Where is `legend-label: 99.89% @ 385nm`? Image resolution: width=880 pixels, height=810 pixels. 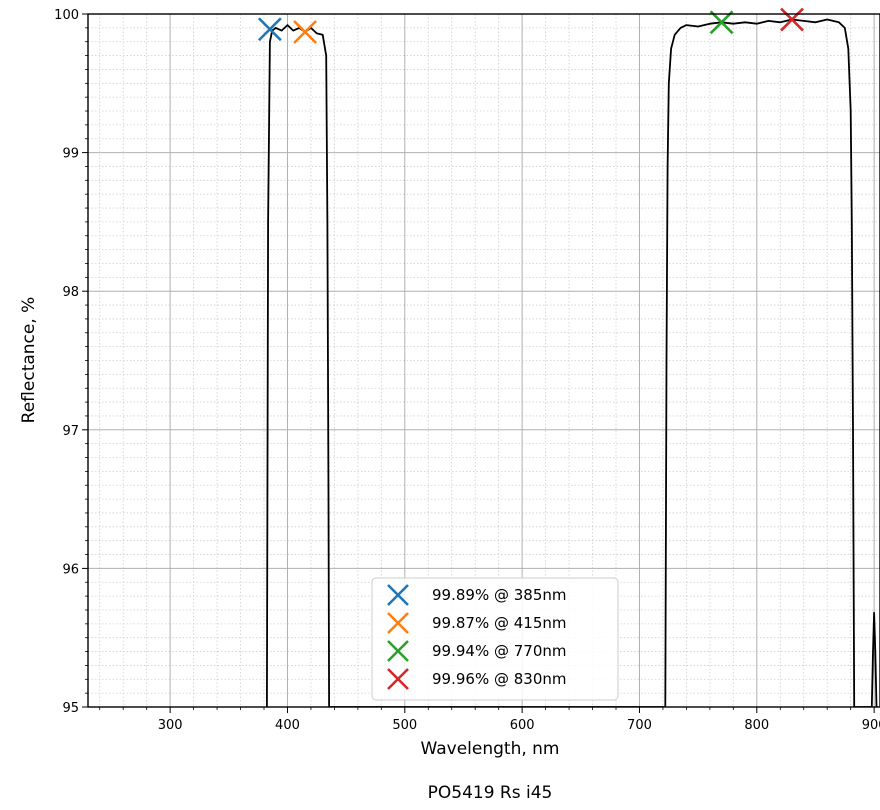 legend-label: 99.89% @ 385nm is located at coordinates (499, 595).